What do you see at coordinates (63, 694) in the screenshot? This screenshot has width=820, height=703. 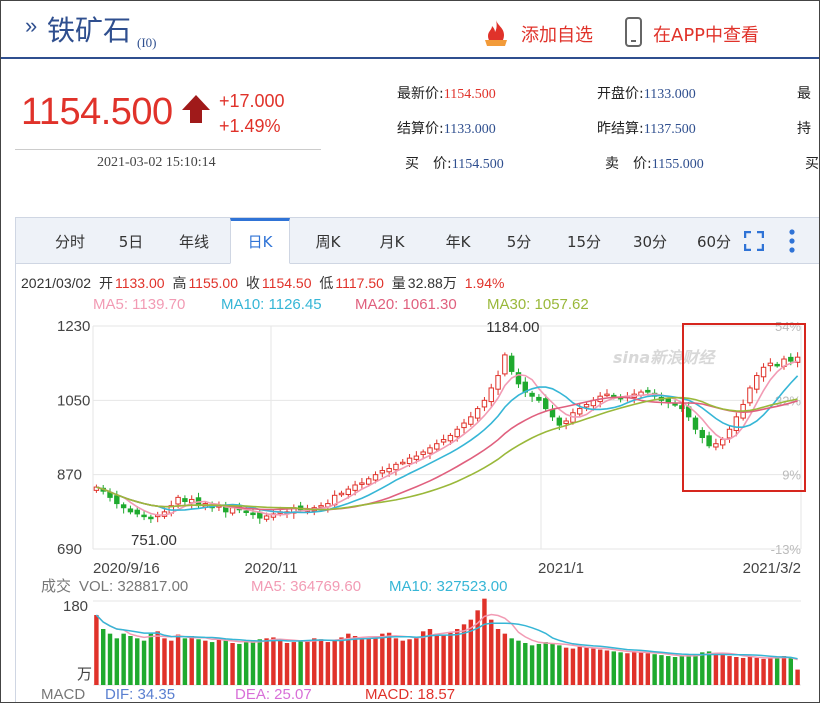 I see `macd-label: MACD` at bounding box center [63, 694].